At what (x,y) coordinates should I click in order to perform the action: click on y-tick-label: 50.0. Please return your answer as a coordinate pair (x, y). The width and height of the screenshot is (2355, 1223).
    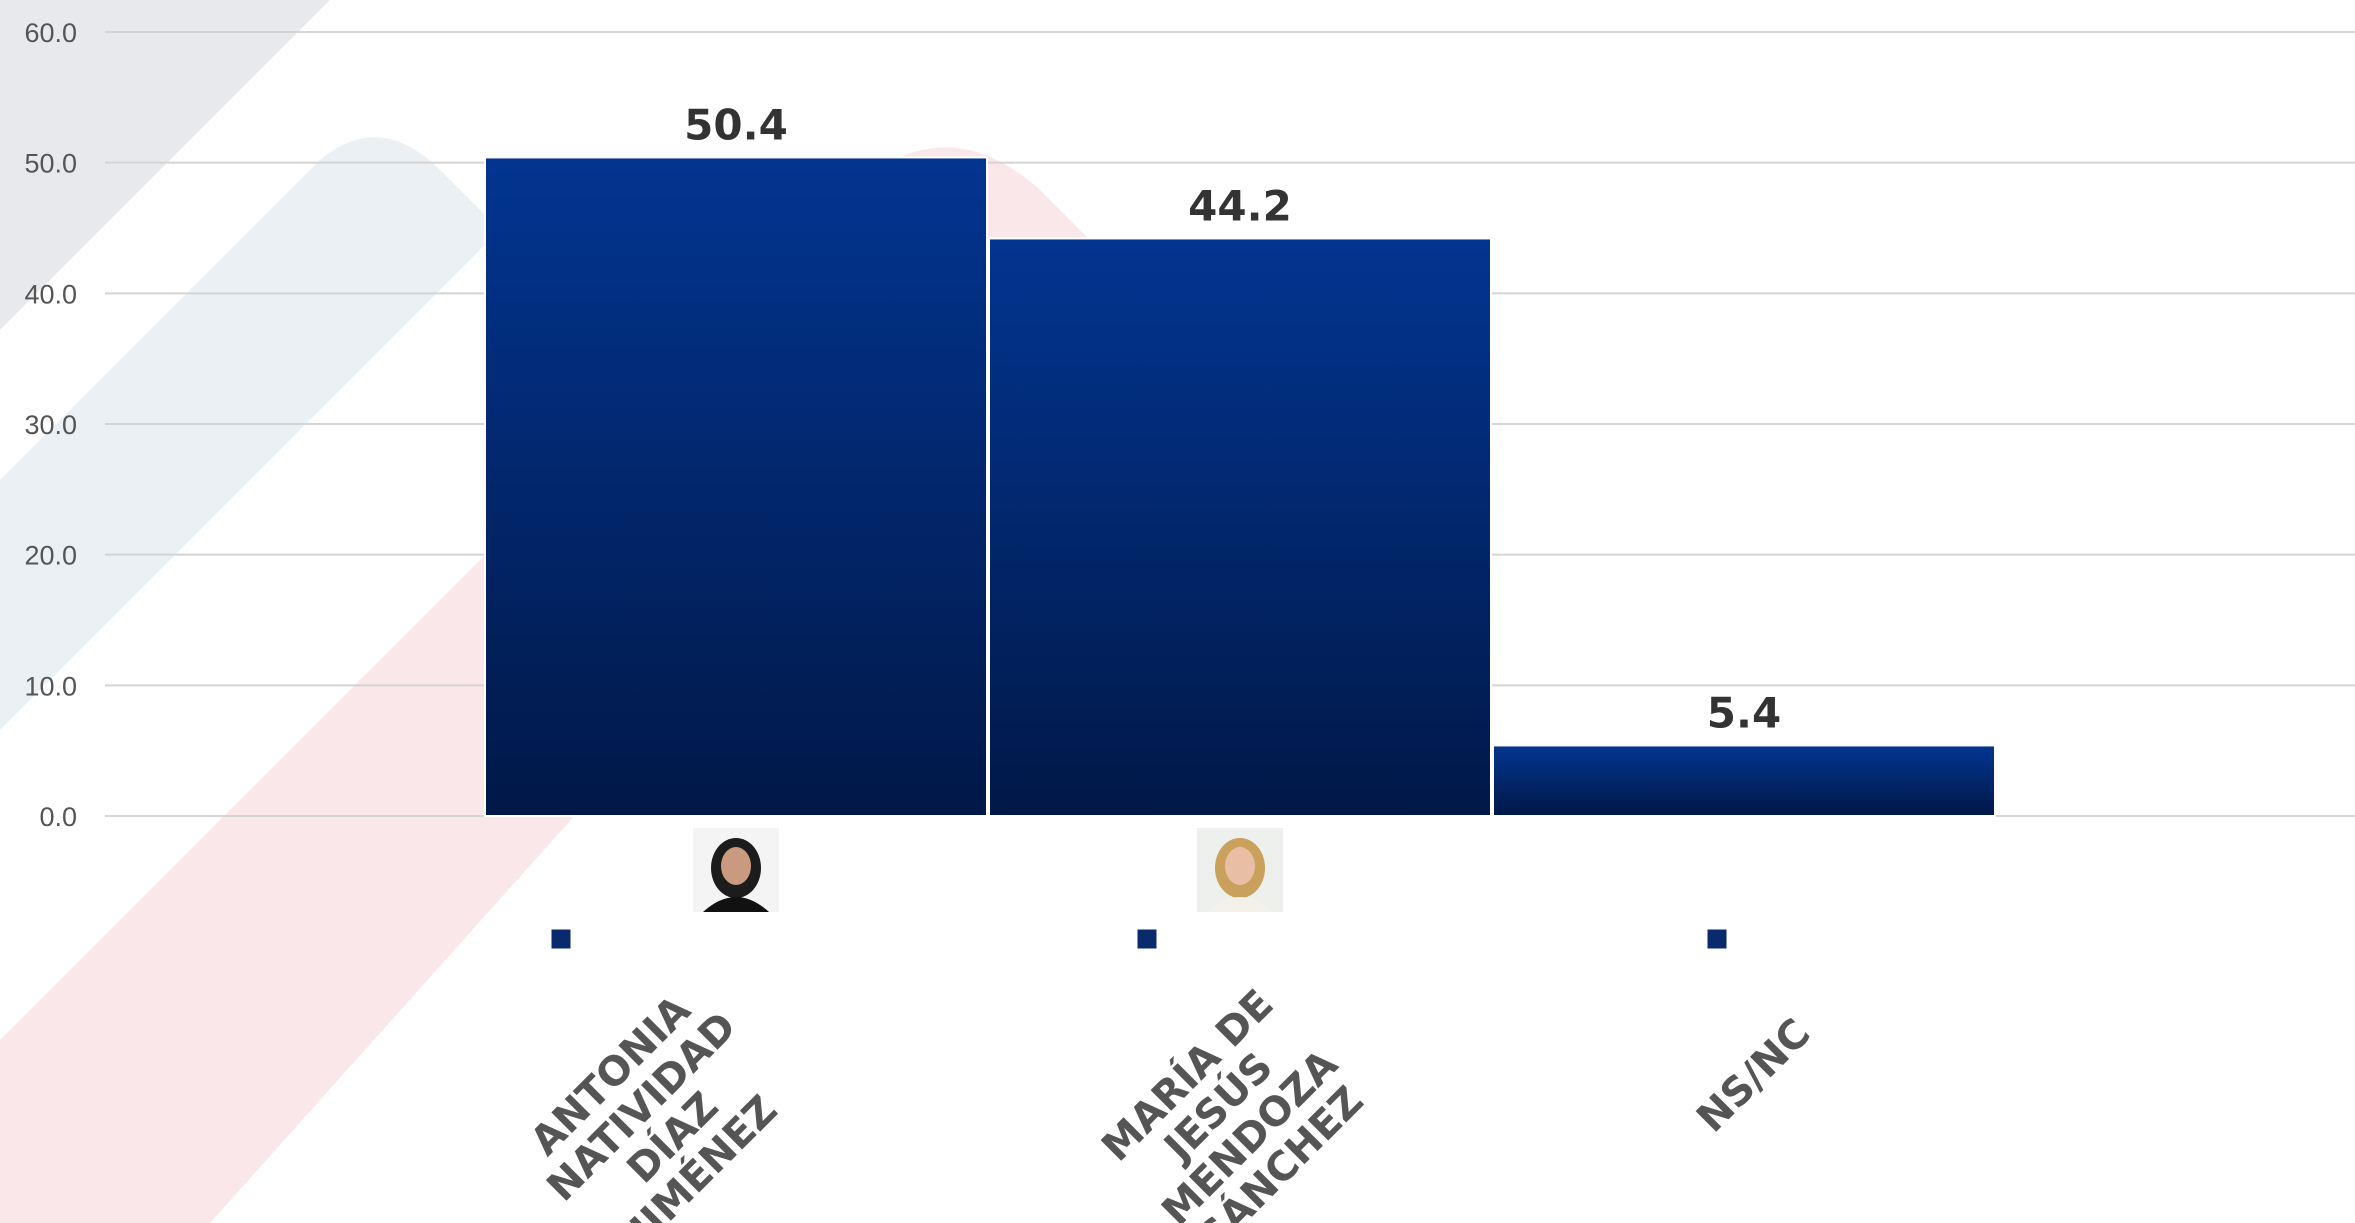
    Looking at the image, I should click on (50, 164).